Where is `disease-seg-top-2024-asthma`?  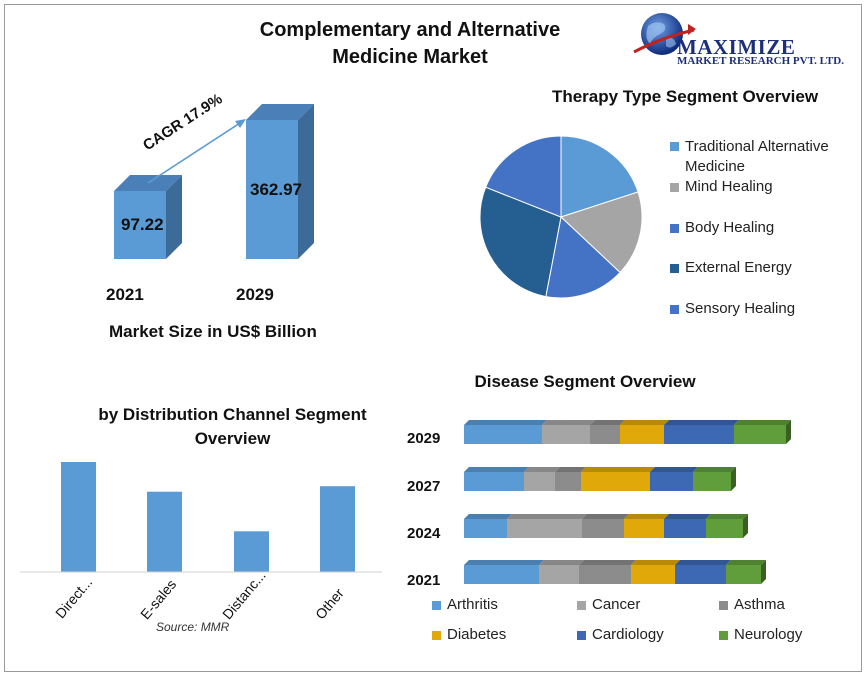
disease-seg-top-2024-asthma is located at coordinates (605, 516).